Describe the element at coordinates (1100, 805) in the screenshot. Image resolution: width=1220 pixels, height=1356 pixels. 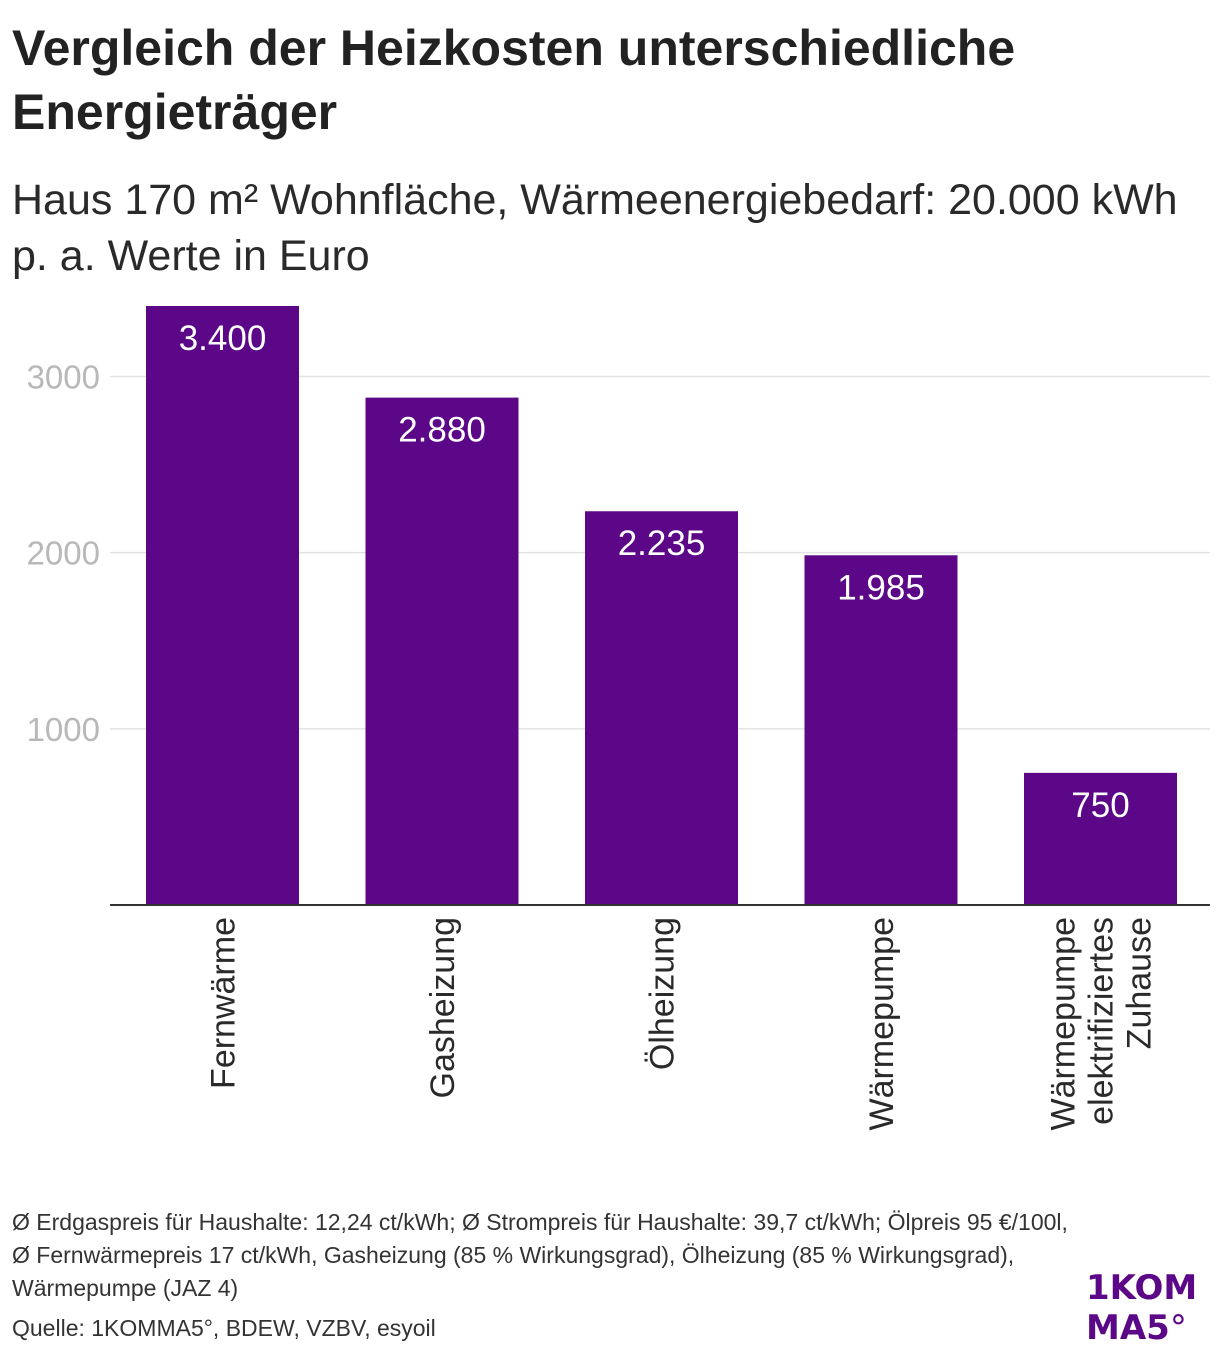
I see `bar-value-label: 750` at that location.